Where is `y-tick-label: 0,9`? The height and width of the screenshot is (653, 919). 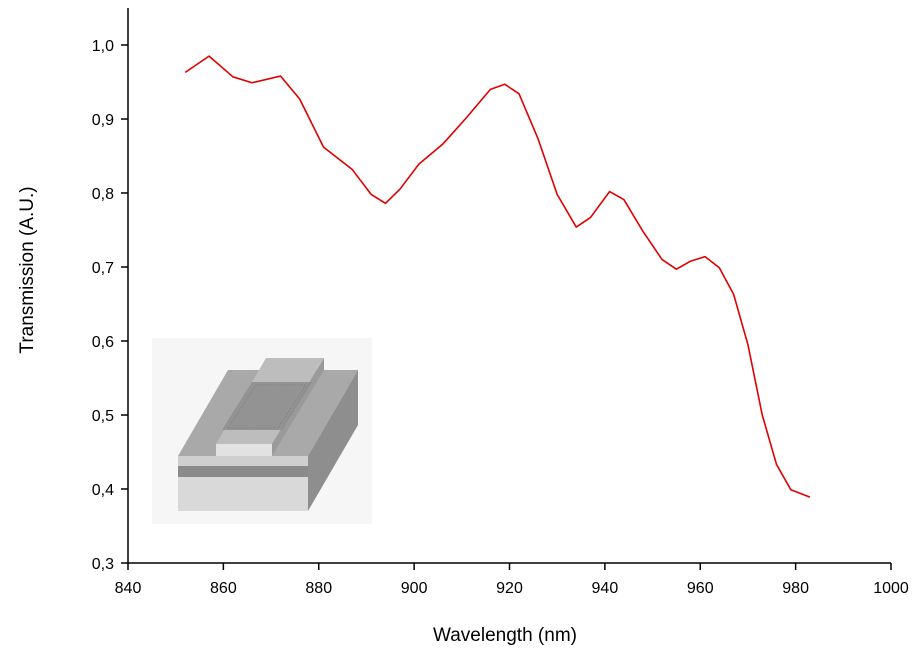 y-tick-label: 0,9 is located at coordinates (103, 120).